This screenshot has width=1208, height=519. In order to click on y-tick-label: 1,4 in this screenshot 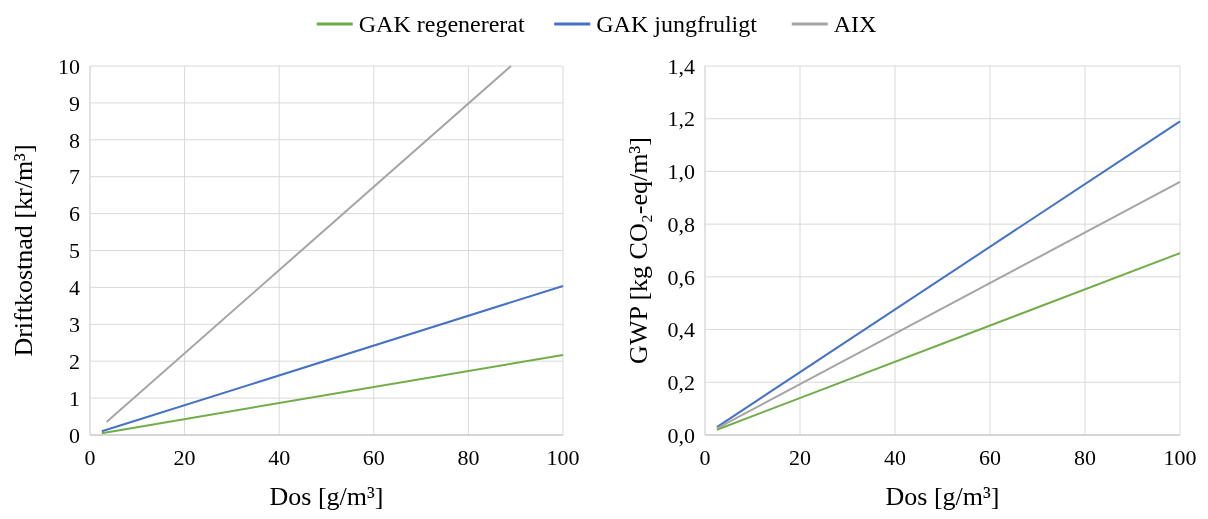, I will do `click(681, 66)`.